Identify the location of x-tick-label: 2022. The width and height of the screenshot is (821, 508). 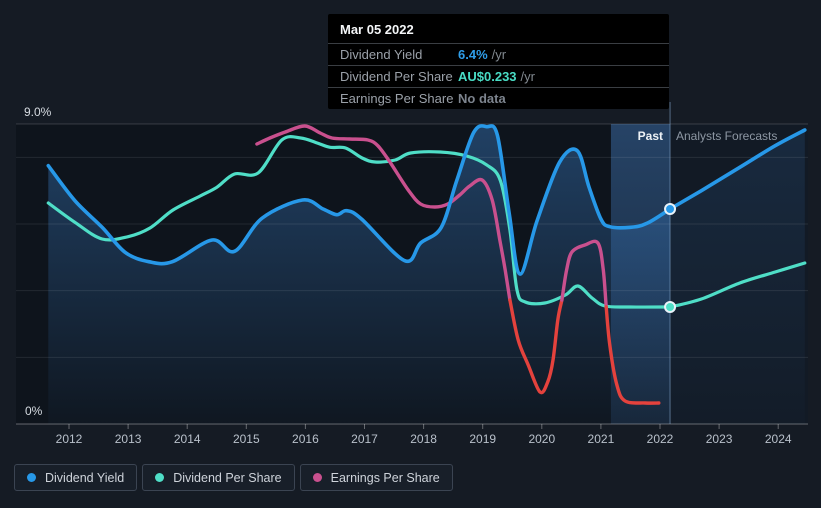
(660, 439).